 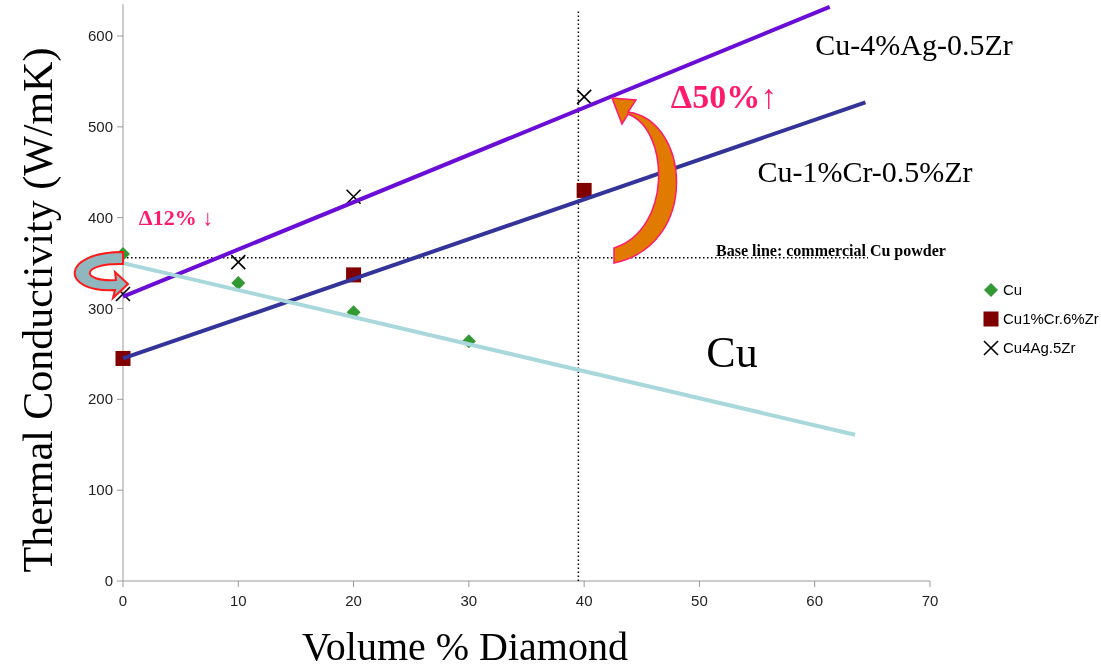 I want to click on y-tick-label: 600, so click(x=100, y=35).